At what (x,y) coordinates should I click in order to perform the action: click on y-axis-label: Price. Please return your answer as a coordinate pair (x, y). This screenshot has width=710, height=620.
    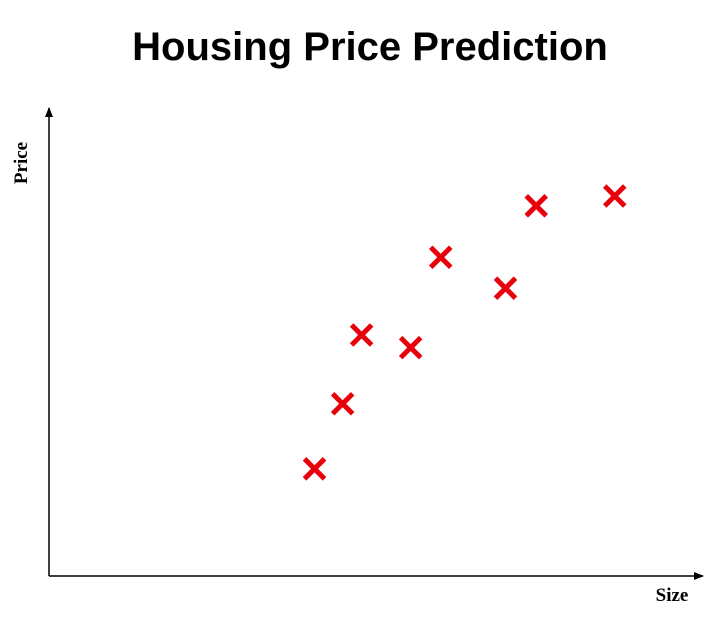
    Looking at the image, I should click on (21, 163).